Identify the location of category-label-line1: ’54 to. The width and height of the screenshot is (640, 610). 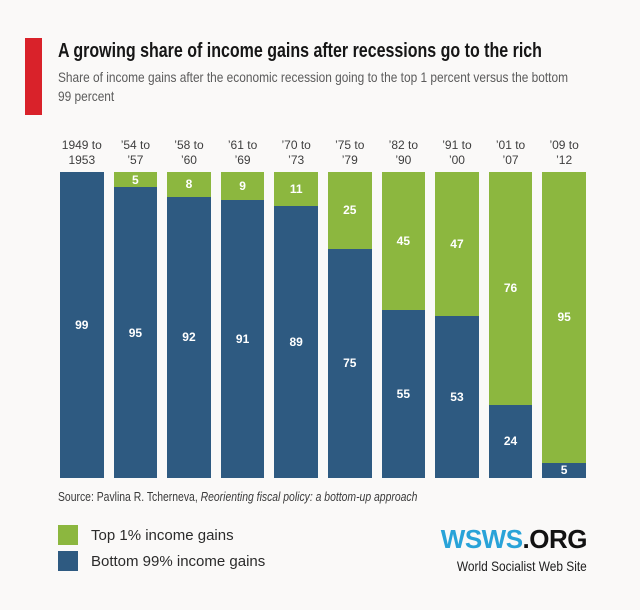
(135, 145).